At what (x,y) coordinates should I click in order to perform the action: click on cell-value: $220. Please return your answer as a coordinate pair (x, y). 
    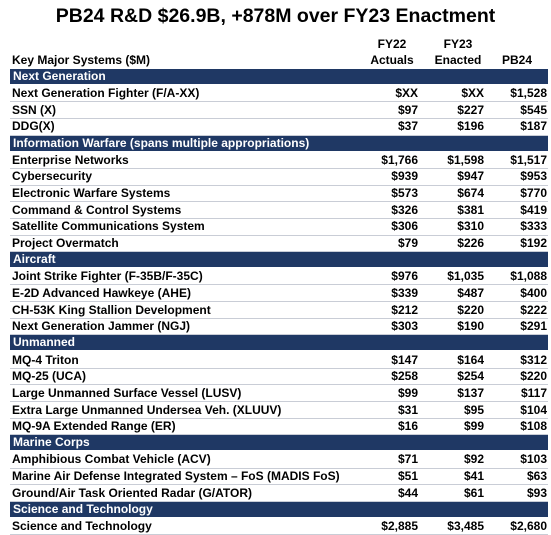
    Looking at the image, I should click on (533, 376).